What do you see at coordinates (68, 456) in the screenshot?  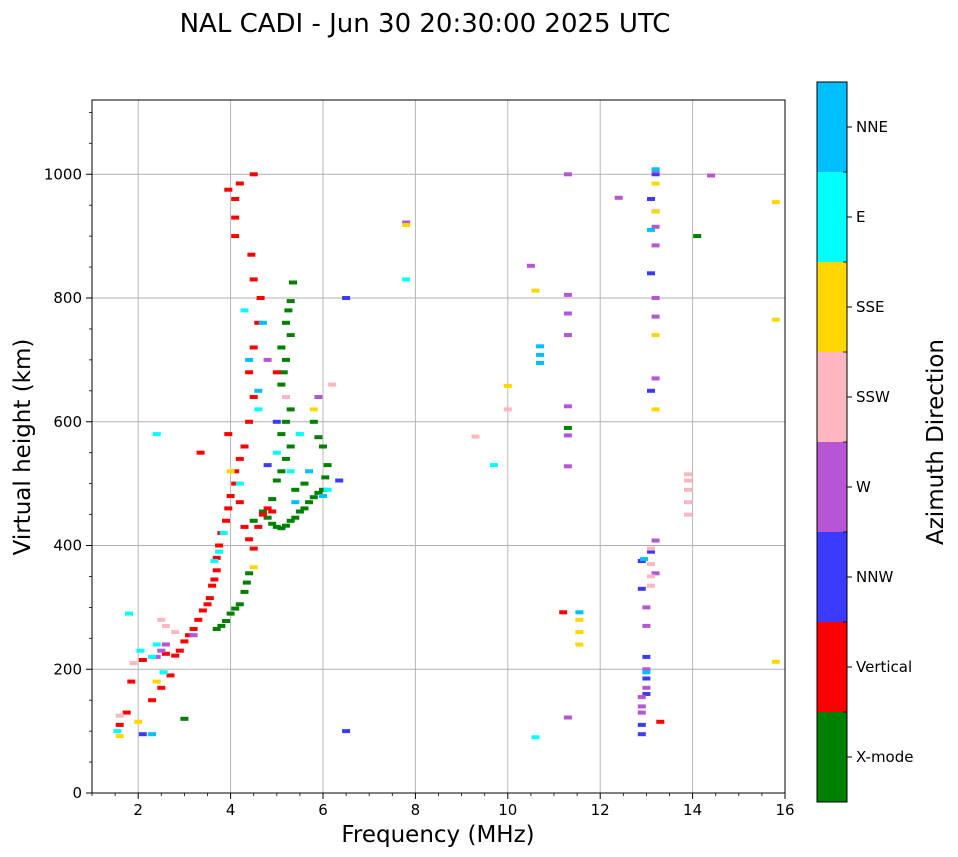 I see `y-axis: 0 200 400 600 800 1000` at bounding box center [68, 456].